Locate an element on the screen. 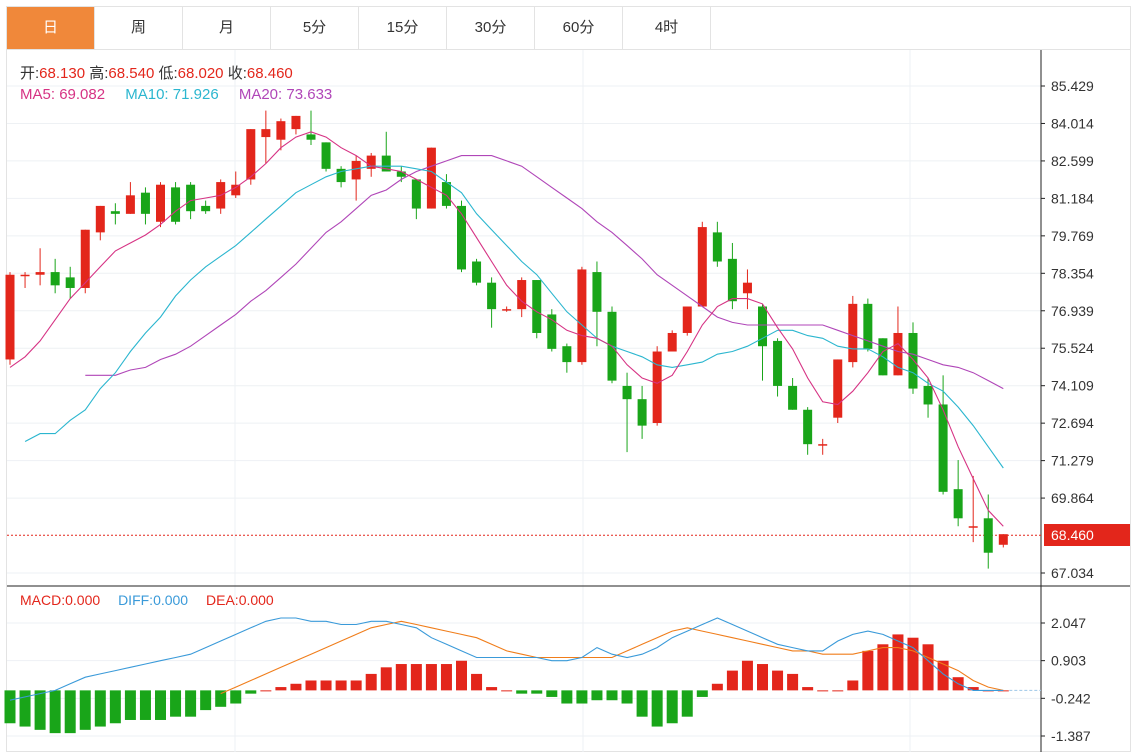 The height and width of the screenshot is (755, 1137). open-label: 开: is located at coordinates (30, 73).